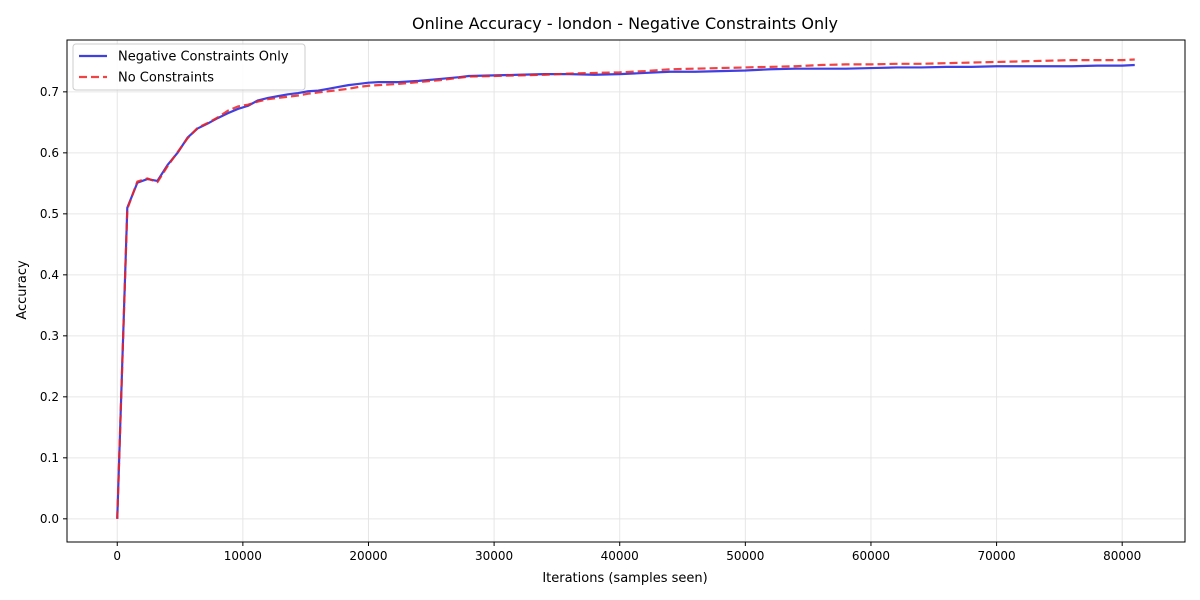 Image resolution: width=1200 pixels, height=600 pixels. I want to click on x-tick-label: 30000, so click(494, 556).